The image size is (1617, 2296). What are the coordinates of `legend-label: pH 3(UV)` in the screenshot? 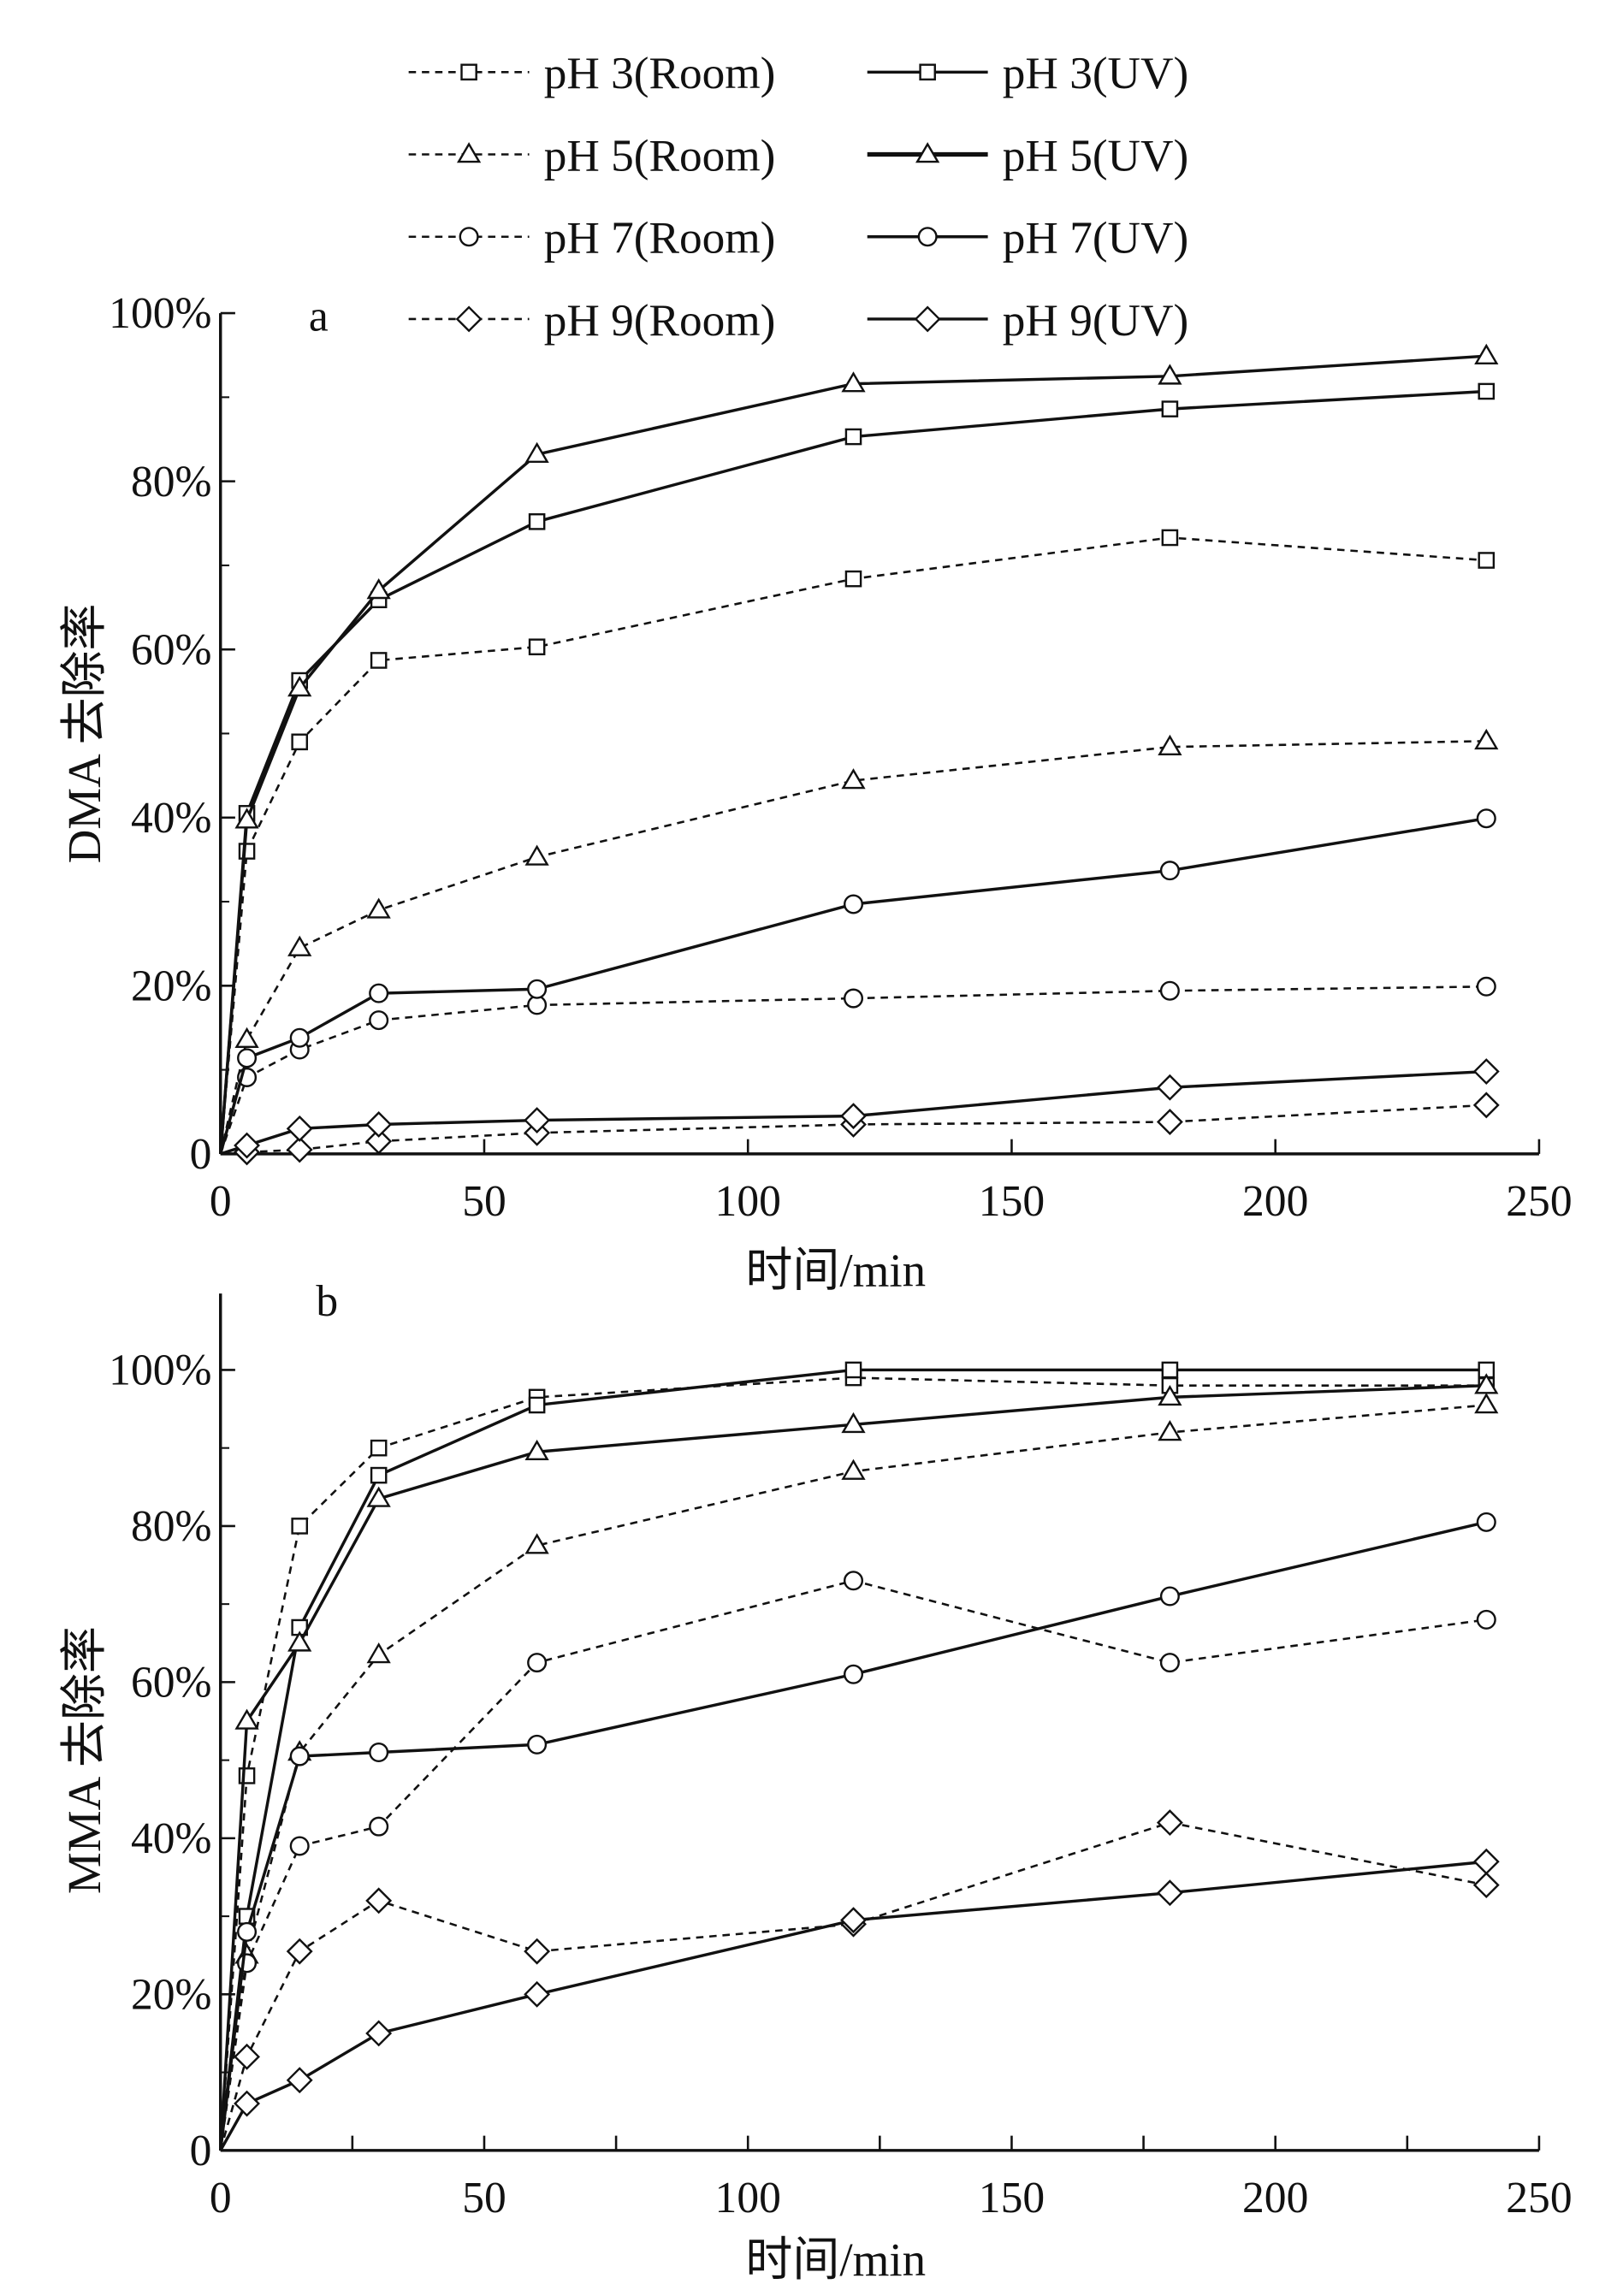 It's located at (1095, 73).